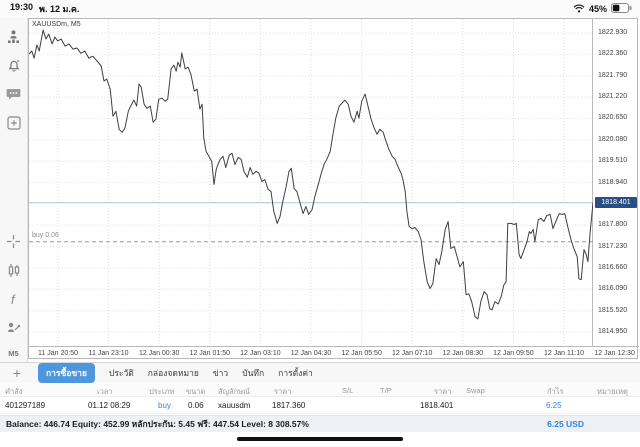 This screenshot has width=640, height=447. Describe the element at coordinates (513, 353) in the screenshot. I see `time-tick-label: 12 Jan 09:50` at that location.